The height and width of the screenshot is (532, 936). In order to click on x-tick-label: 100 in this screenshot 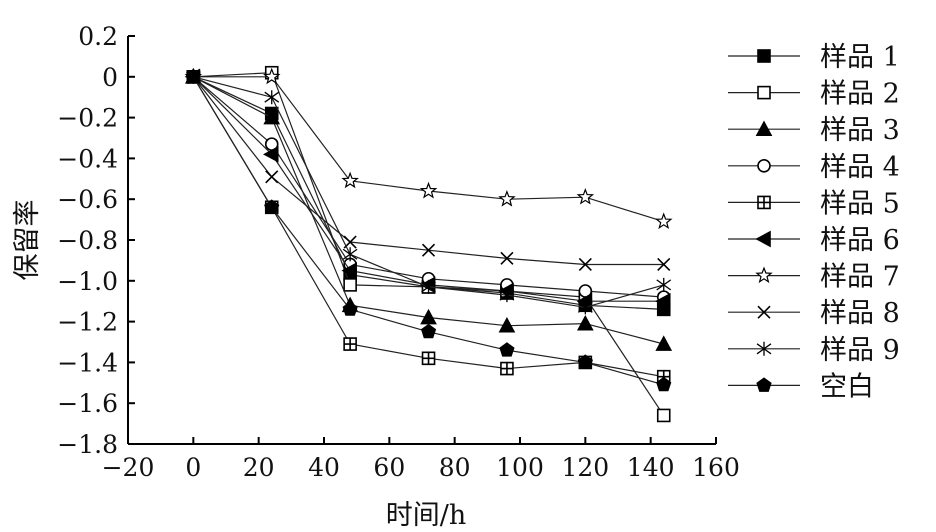, I will do `click(520, 467)`.